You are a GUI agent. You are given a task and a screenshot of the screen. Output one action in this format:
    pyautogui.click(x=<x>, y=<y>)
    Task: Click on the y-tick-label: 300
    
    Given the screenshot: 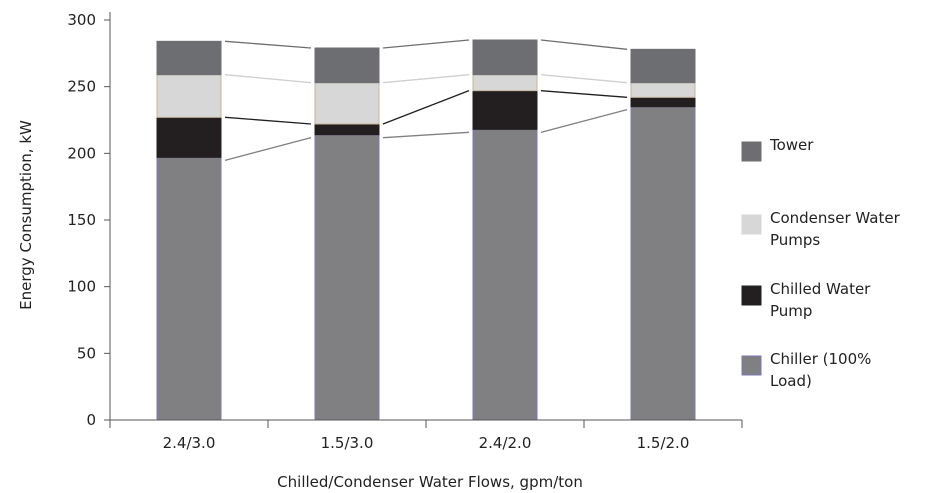 What is the action you would take?
    pyautogui.click(x=81, y=20)
    